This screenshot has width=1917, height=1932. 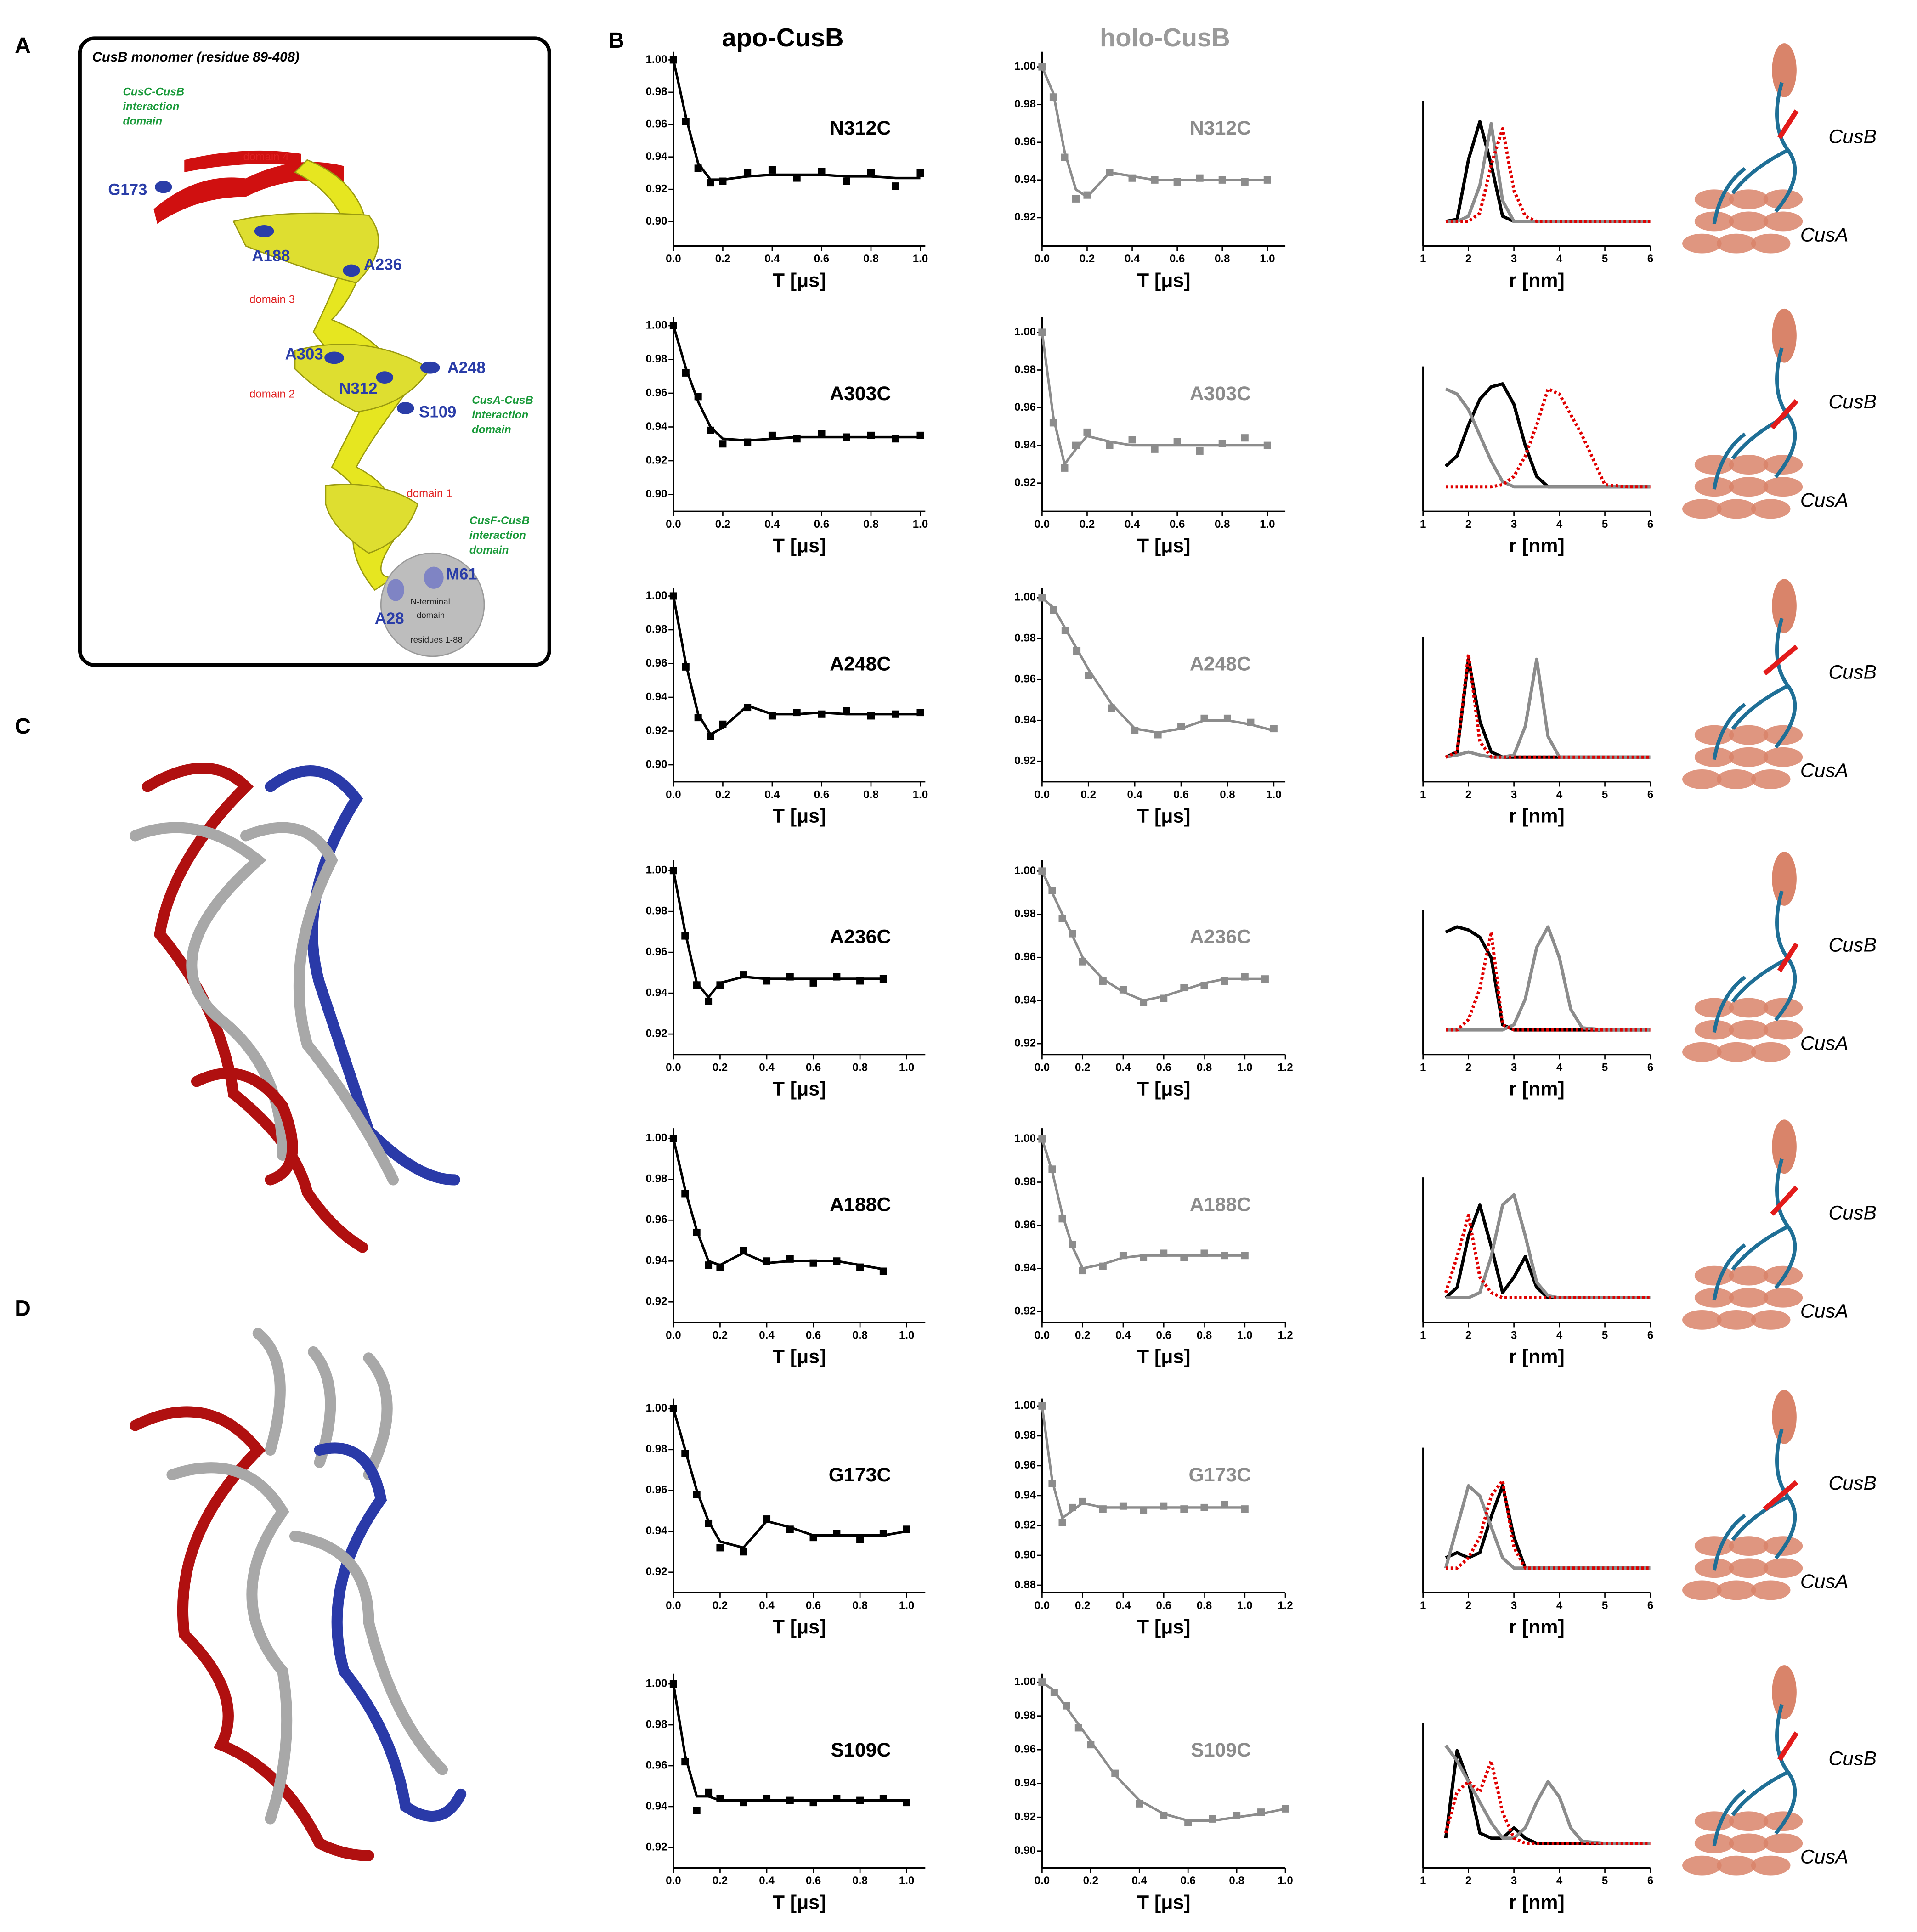 I want to click on panel-label: C, so click(x=23, y=726).